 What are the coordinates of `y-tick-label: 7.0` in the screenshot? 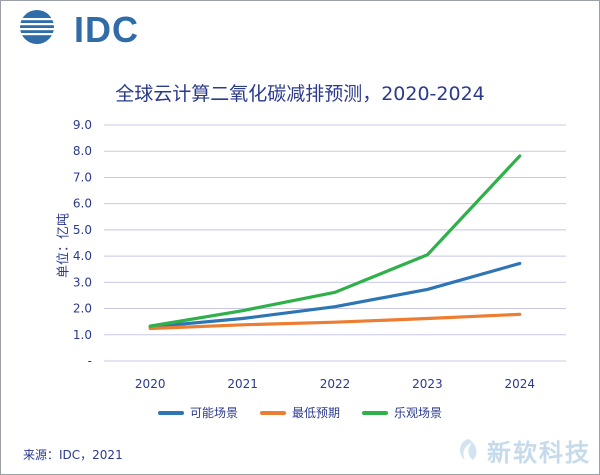 It's located at (82, 177).